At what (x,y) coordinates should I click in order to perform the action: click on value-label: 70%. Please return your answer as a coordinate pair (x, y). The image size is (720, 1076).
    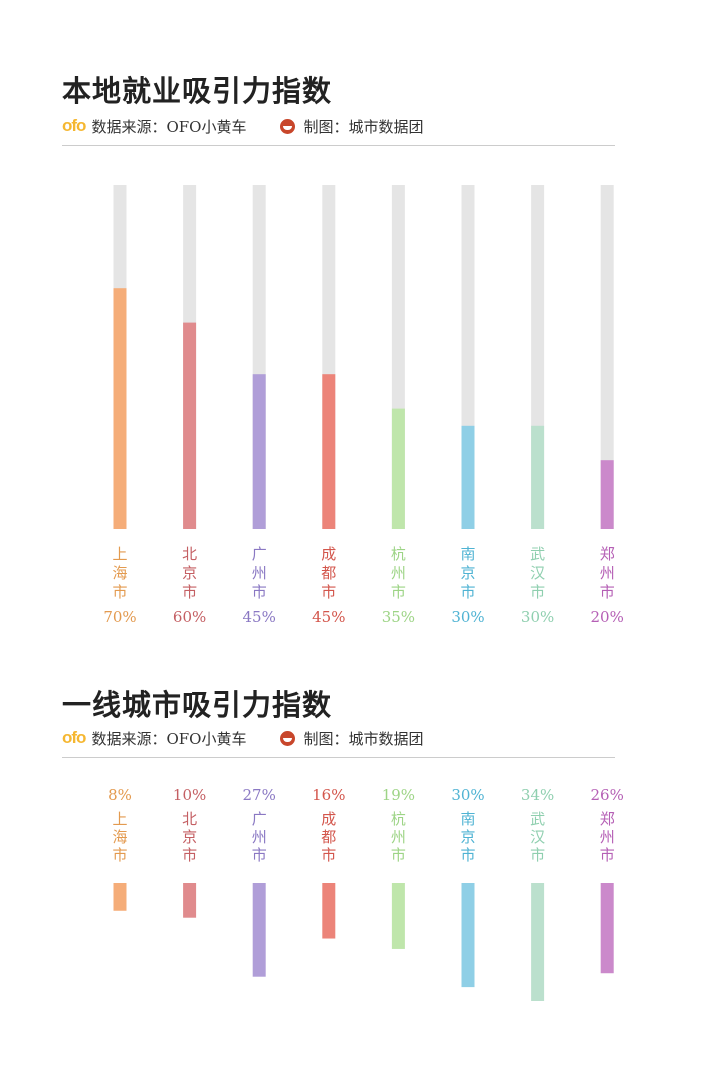
    Looking at the image, I should click on (119, 617).